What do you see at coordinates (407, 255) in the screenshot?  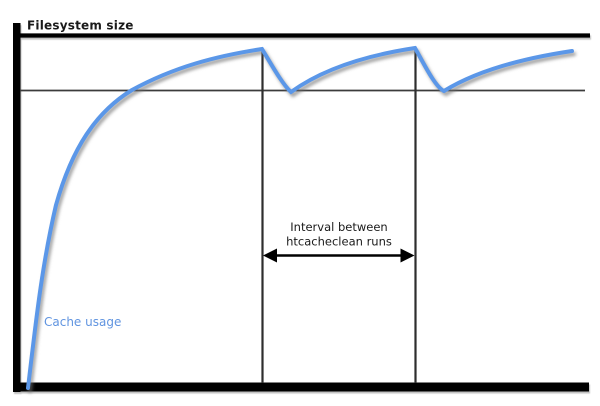 I see `interval-arrow-right-head-icon` at bounding box center [407, 255].